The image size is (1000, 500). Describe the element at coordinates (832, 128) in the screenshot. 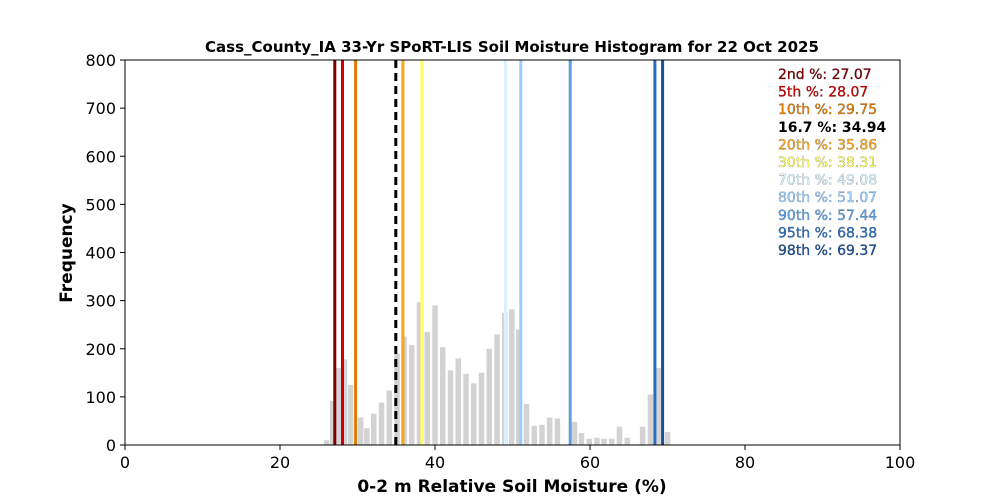

I see `legend-entry-3: 16.7 %: 34.94` at that location.